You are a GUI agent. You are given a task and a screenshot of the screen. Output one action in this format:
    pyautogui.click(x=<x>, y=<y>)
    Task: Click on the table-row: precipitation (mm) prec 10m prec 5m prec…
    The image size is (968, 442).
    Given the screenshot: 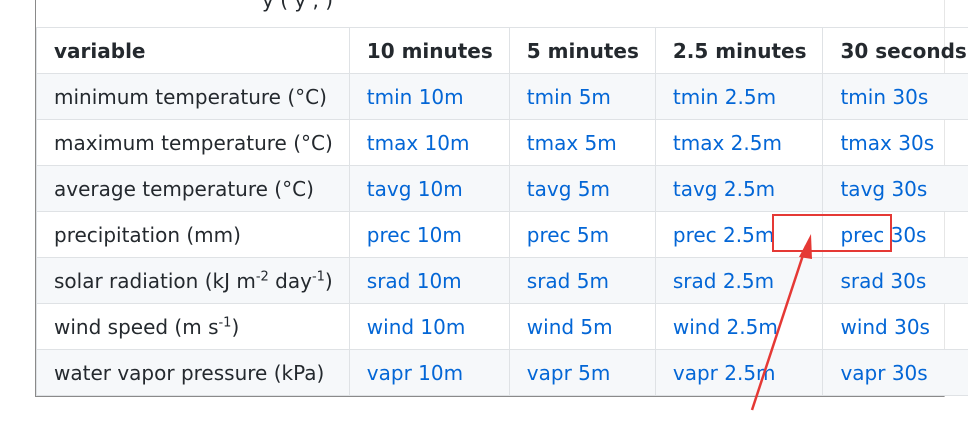 What is the action you would take?
    pyautogui.click(x=502, y=234)
    